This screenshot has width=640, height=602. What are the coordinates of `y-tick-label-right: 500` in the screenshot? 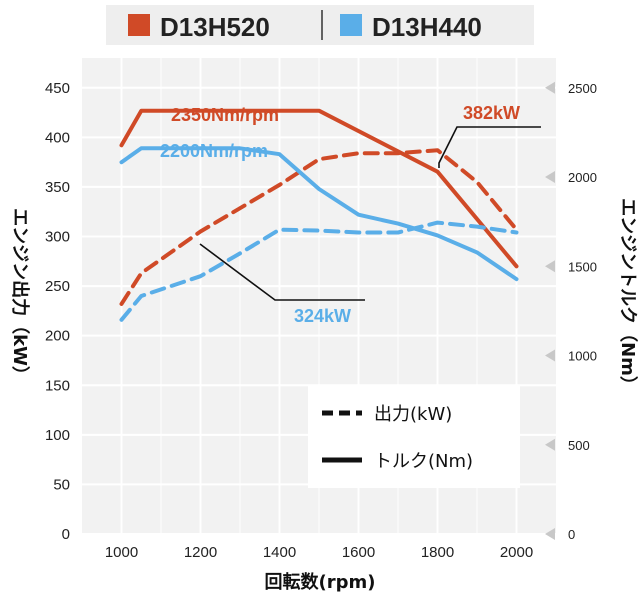 It's located at (579, 445).